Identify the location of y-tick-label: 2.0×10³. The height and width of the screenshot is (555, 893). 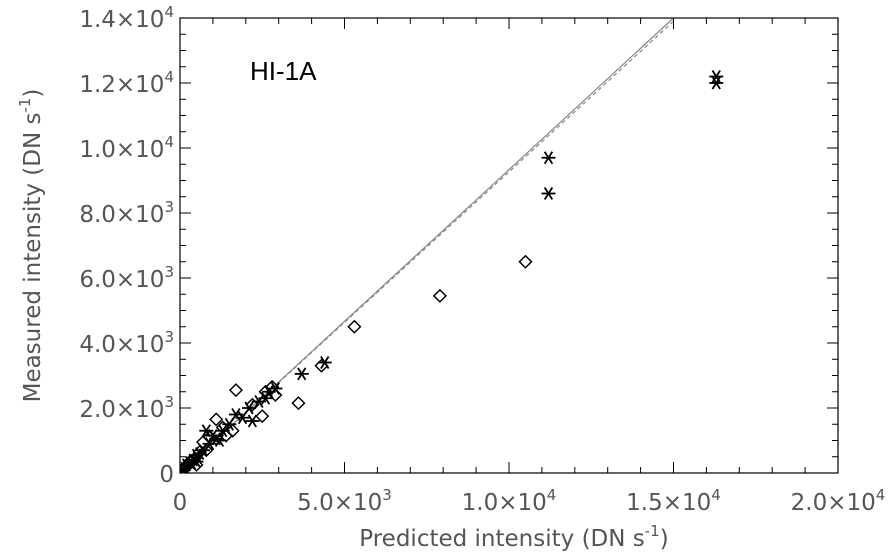
(126, 408).